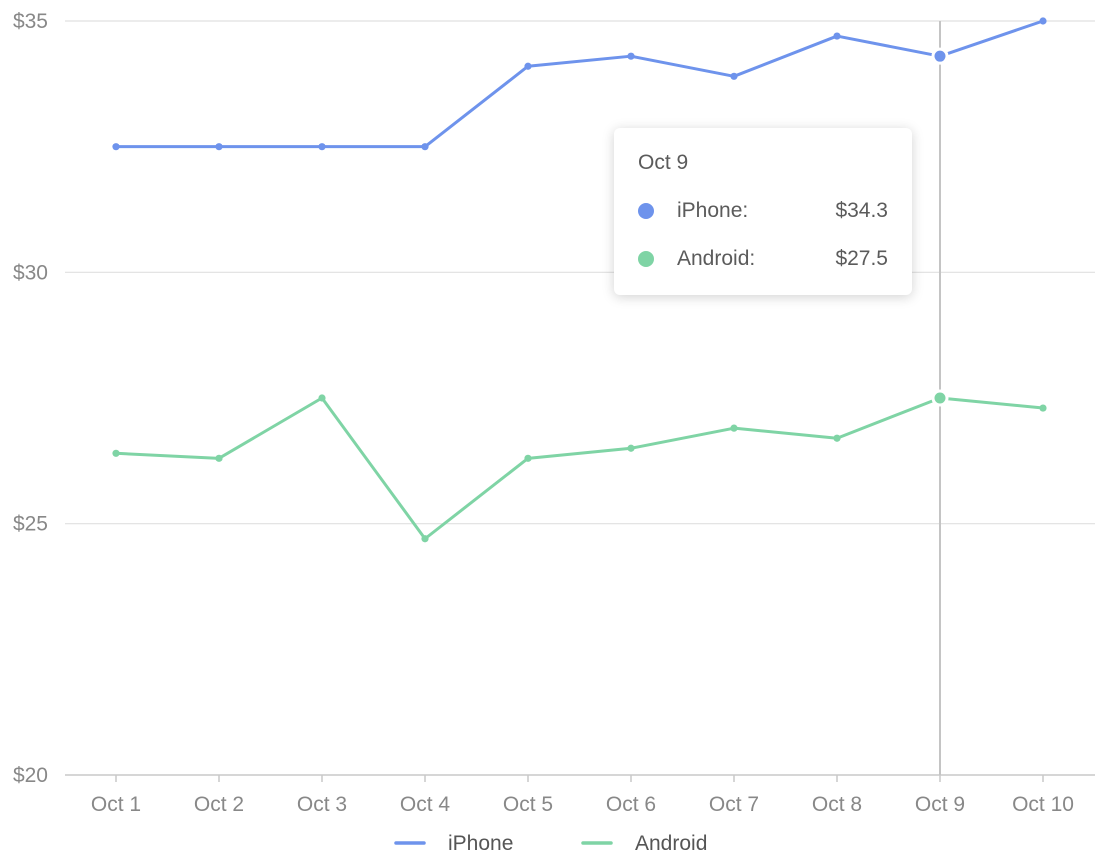 Image resolution: width=1118 pixels, height=863 pixels. What do you see at coordinates (861, 210) in the screenshot?
I see `tooltip-iphone-value: $34.3` at bounding box center [861, 210].